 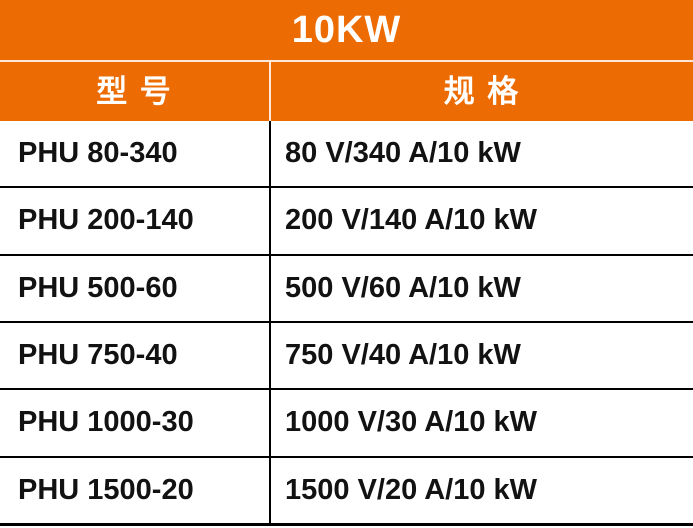 I want to click on model-cell: PHU 1000-30, so click(x=106, y=422).